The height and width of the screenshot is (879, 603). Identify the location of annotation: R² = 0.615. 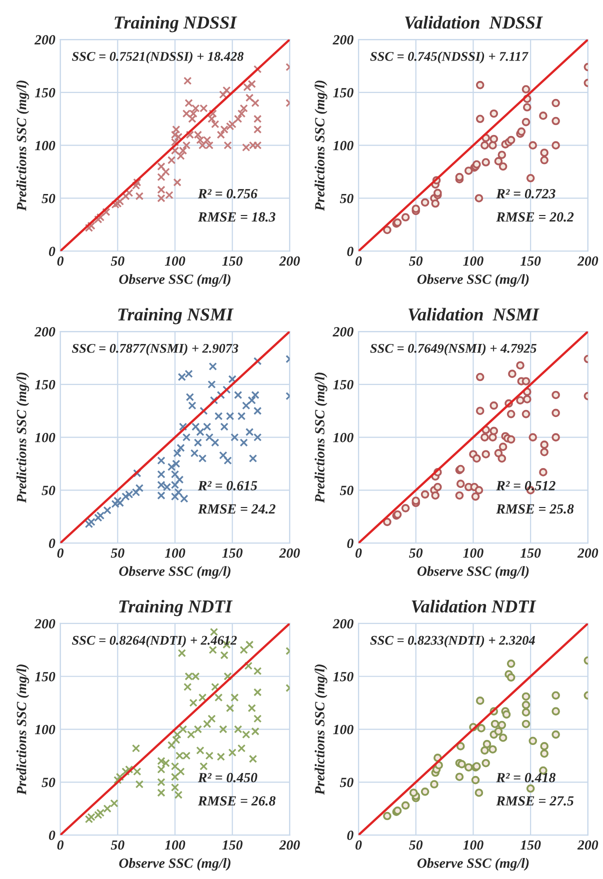
(228, 485).